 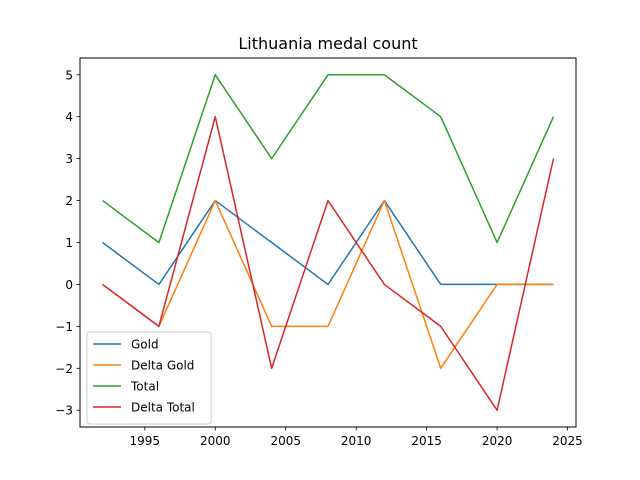 I want to click on y-tick-label: 5, so click(x=69, y=75).